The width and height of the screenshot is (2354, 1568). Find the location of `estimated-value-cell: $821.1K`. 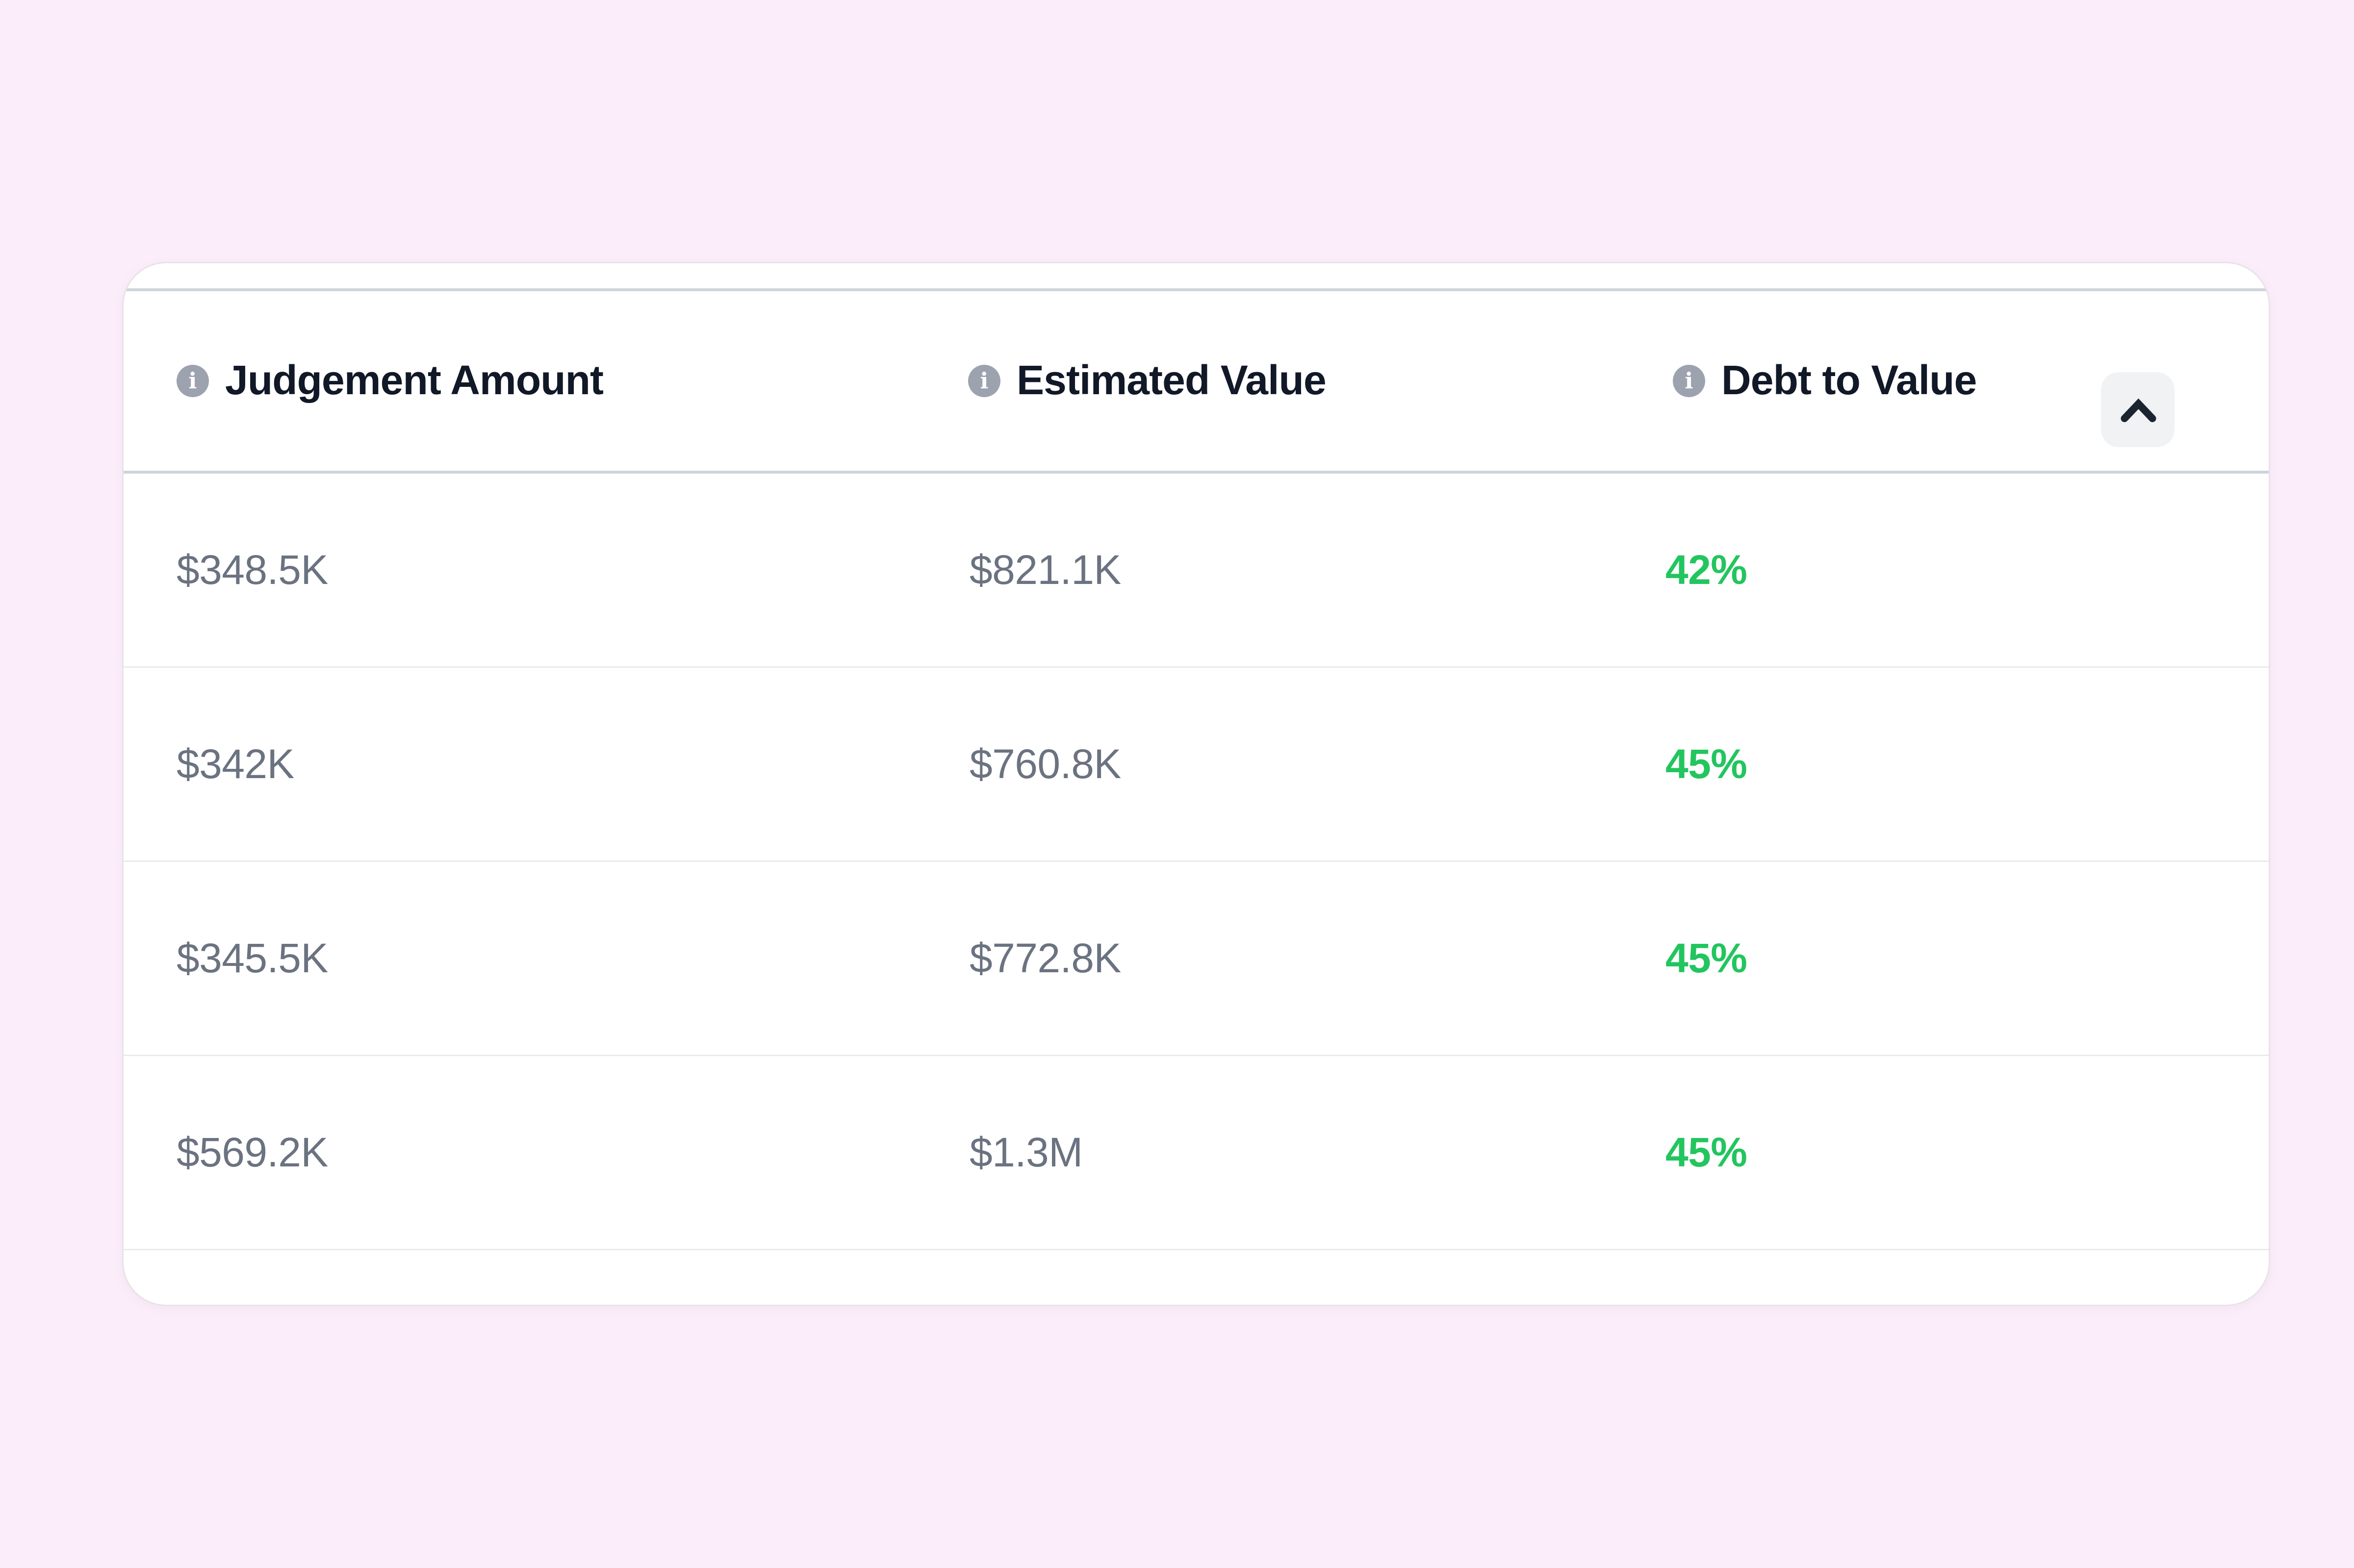

estimated-value-cell: $821.1K is located at coordinates (1045, 569).